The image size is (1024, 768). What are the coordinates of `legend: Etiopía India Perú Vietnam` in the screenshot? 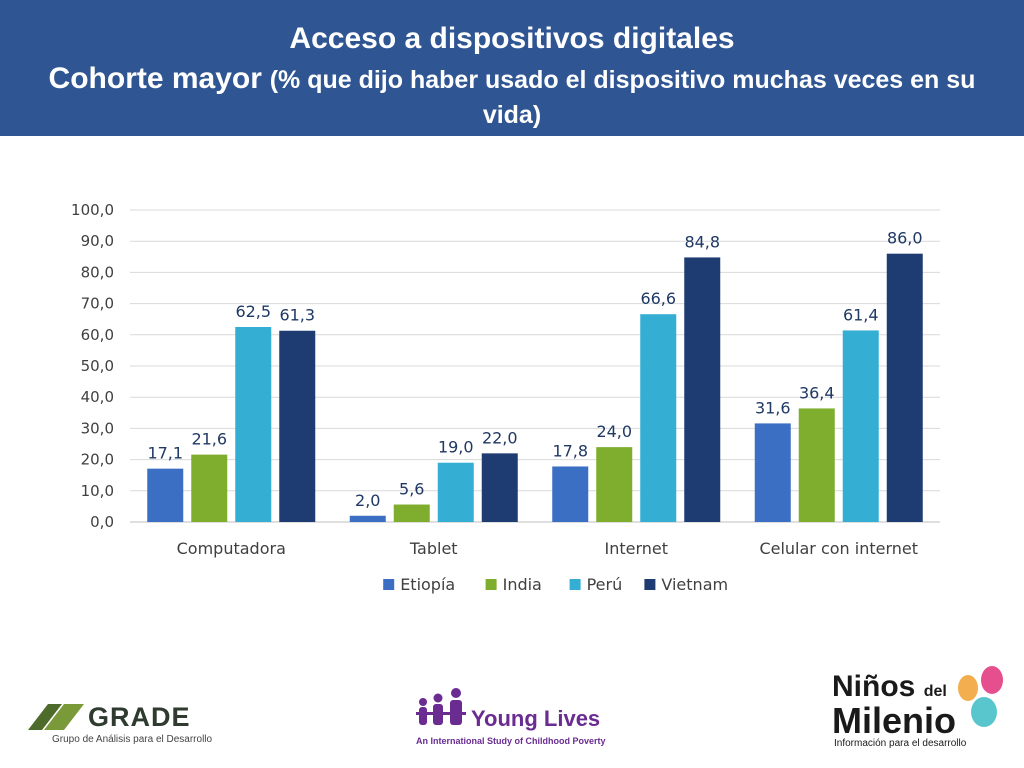 It's located at (555, 584).